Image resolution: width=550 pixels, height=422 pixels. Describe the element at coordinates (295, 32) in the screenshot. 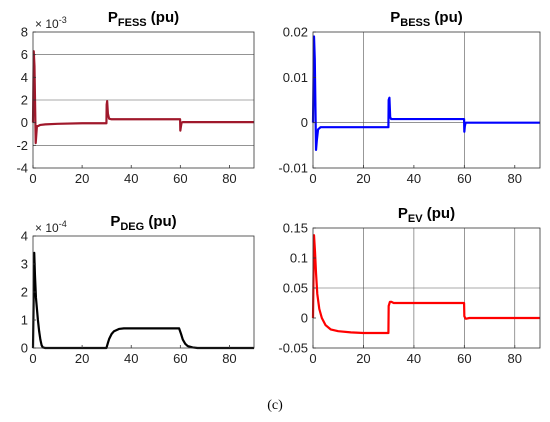

I see `p-bess-ytick-label: 0.02` at that location.